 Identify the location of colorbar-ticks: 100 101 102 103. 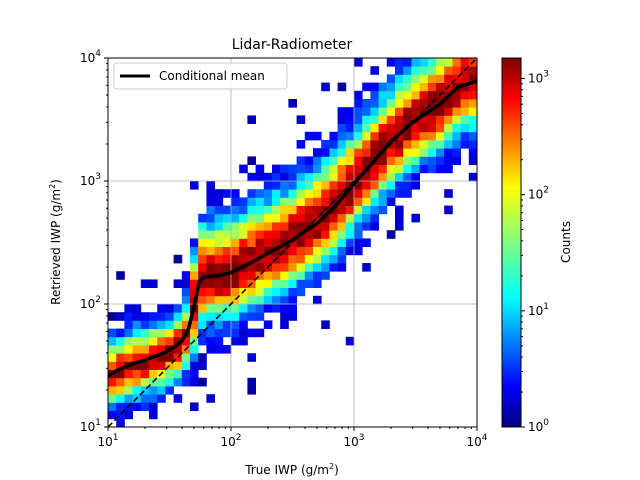
(535, 251).